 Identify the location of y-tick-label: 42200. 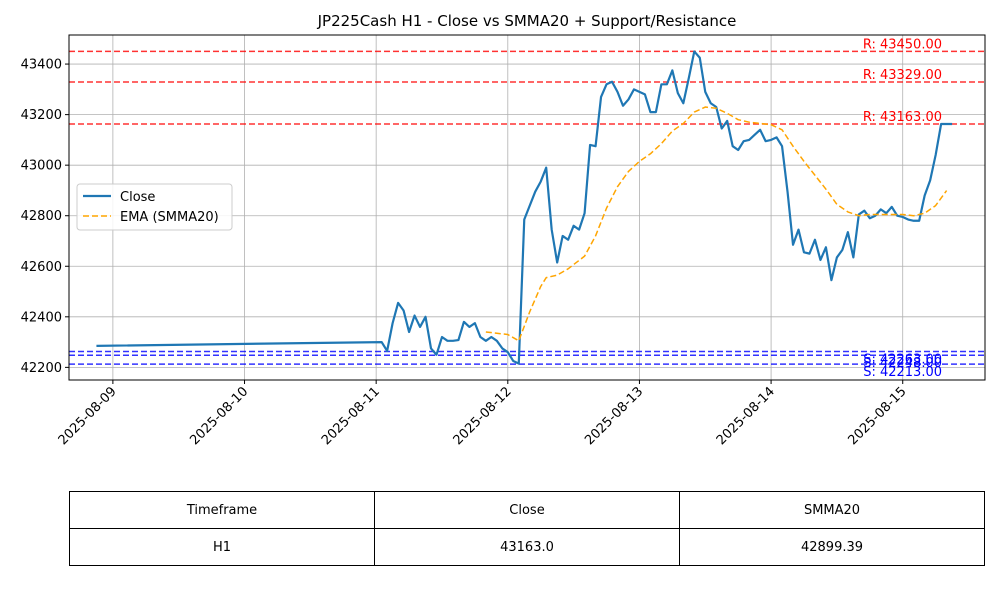
(41, 368).